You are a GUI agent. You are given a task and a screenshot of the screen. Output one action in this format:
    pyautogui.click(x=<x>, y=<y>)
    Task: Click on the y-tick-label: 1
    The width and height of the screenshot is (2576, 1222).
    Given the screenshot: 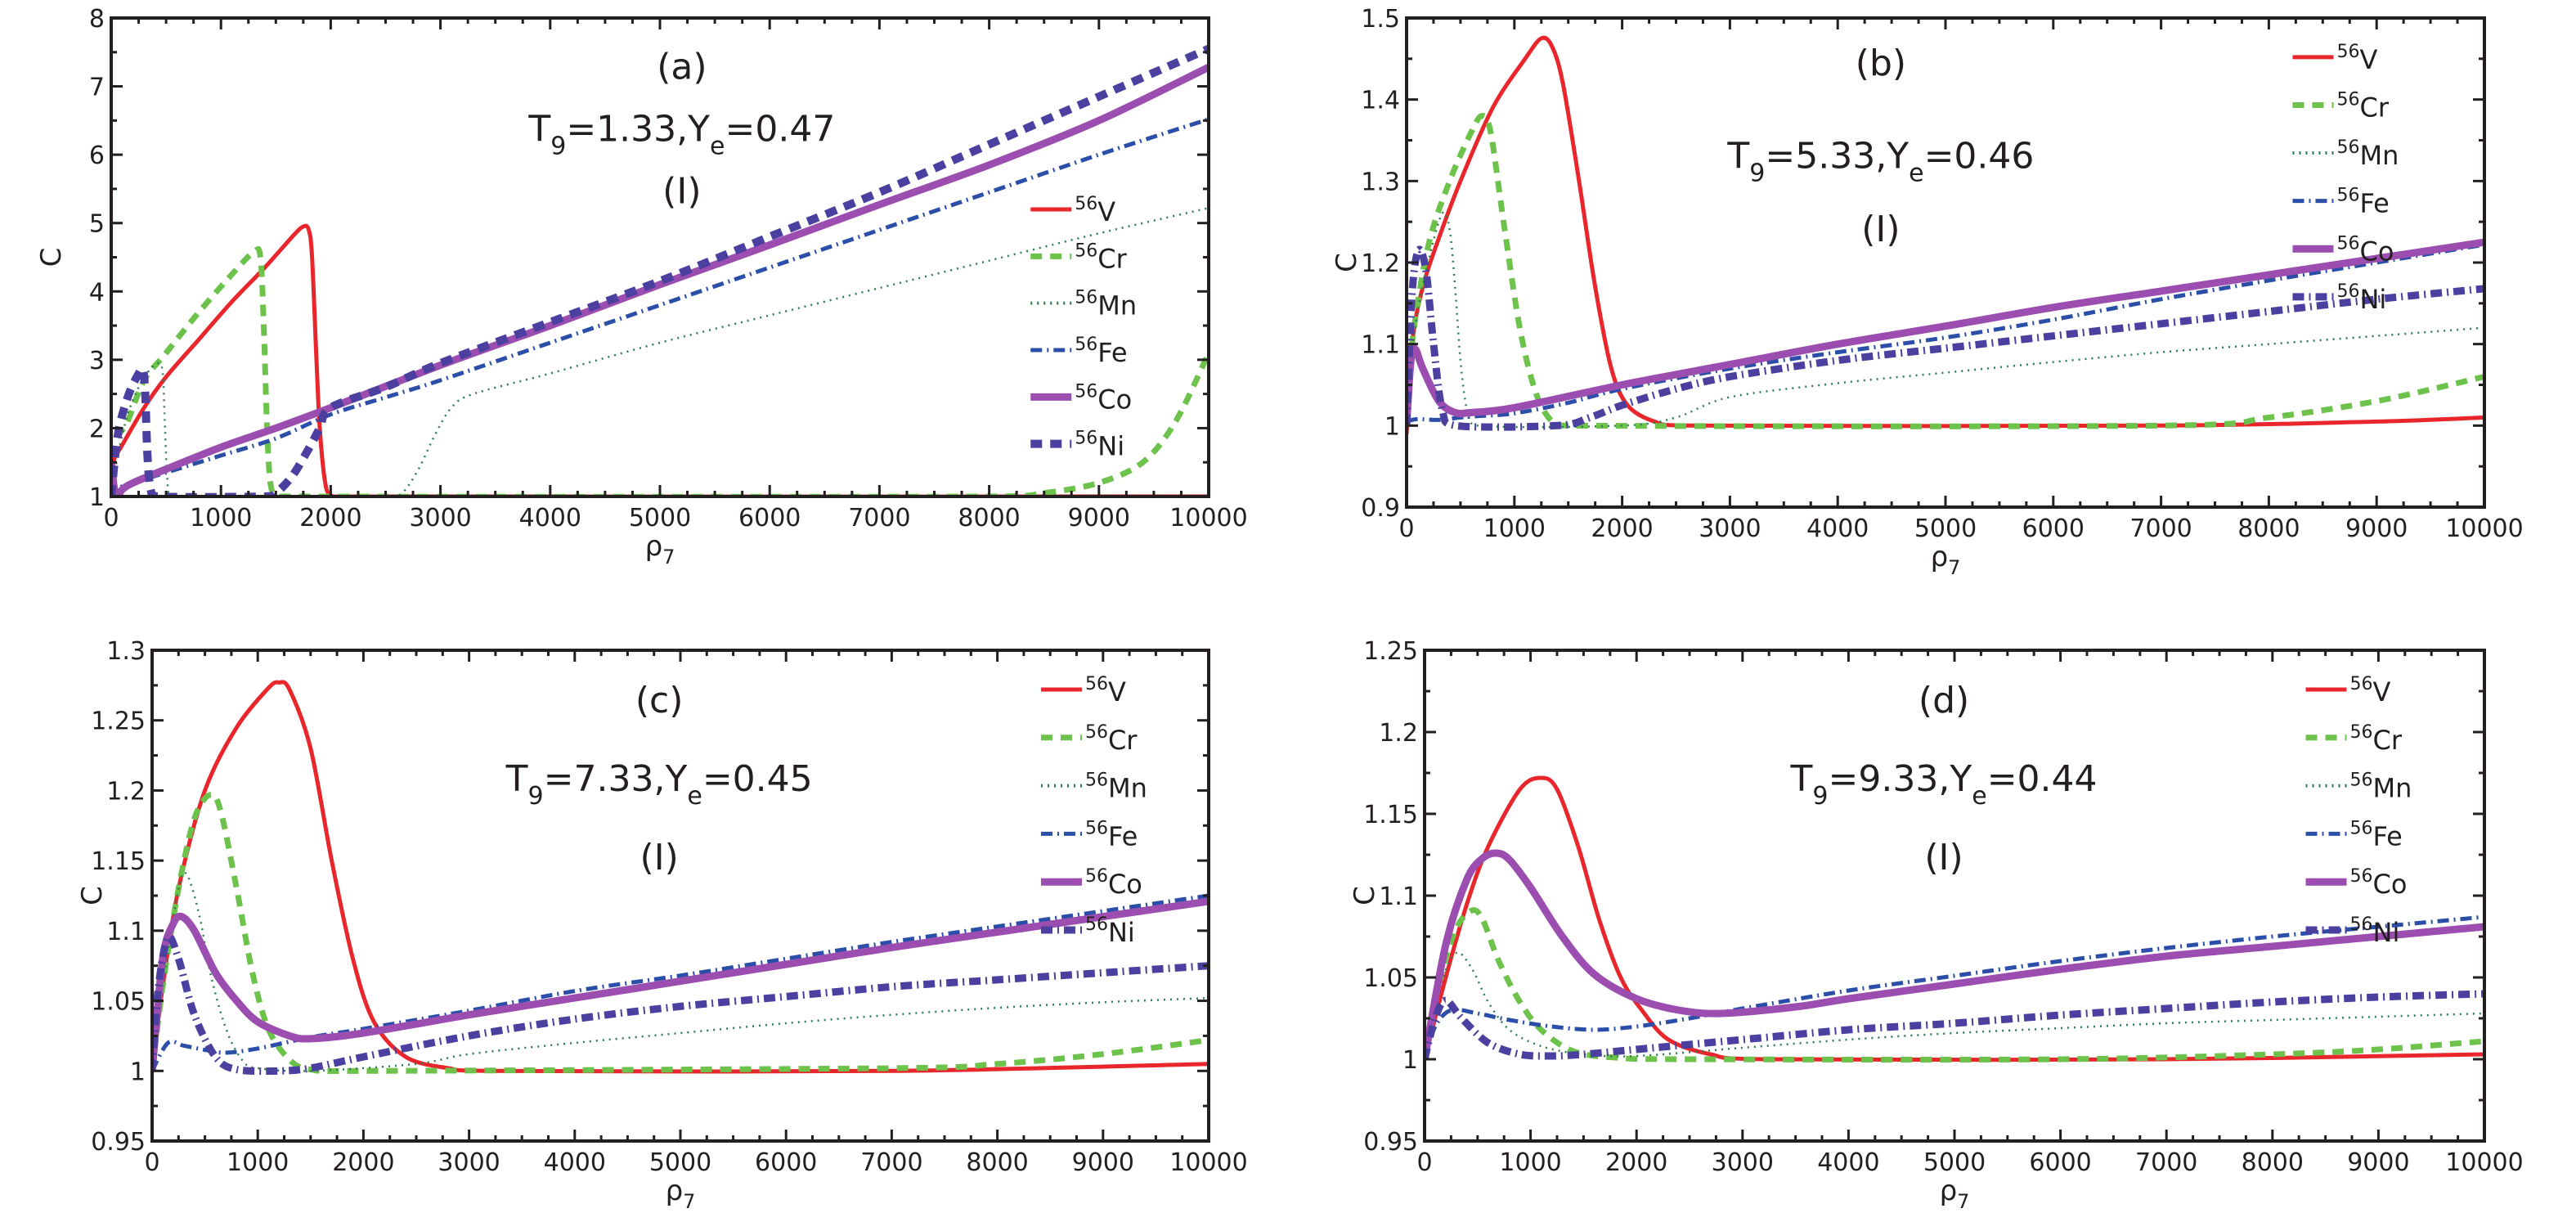 What is the action you would take?
    pyautogui.click(x=1392, y=426)
    